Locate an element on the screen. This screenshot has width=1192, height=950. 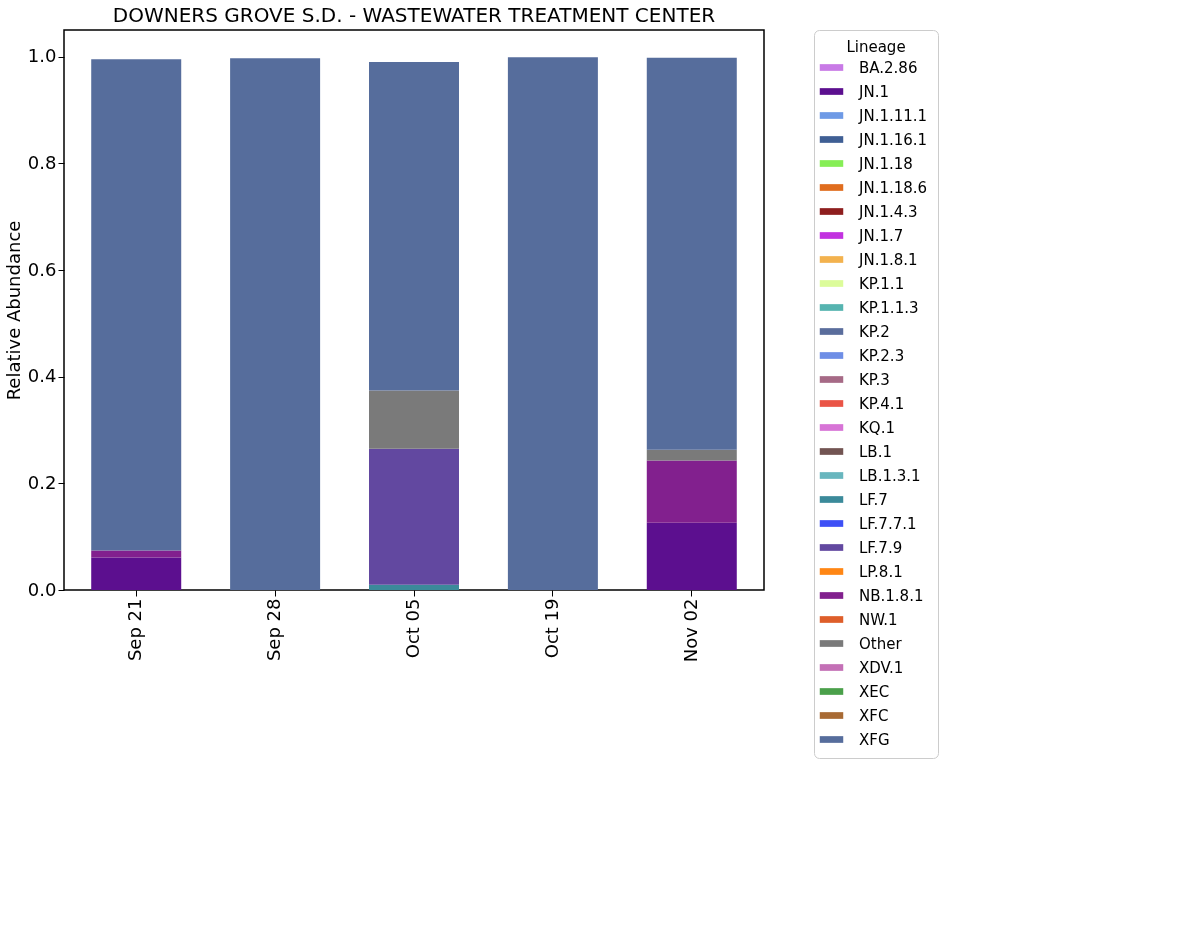
legend-label: KP.4.1 is located at coordinates (882, 403).